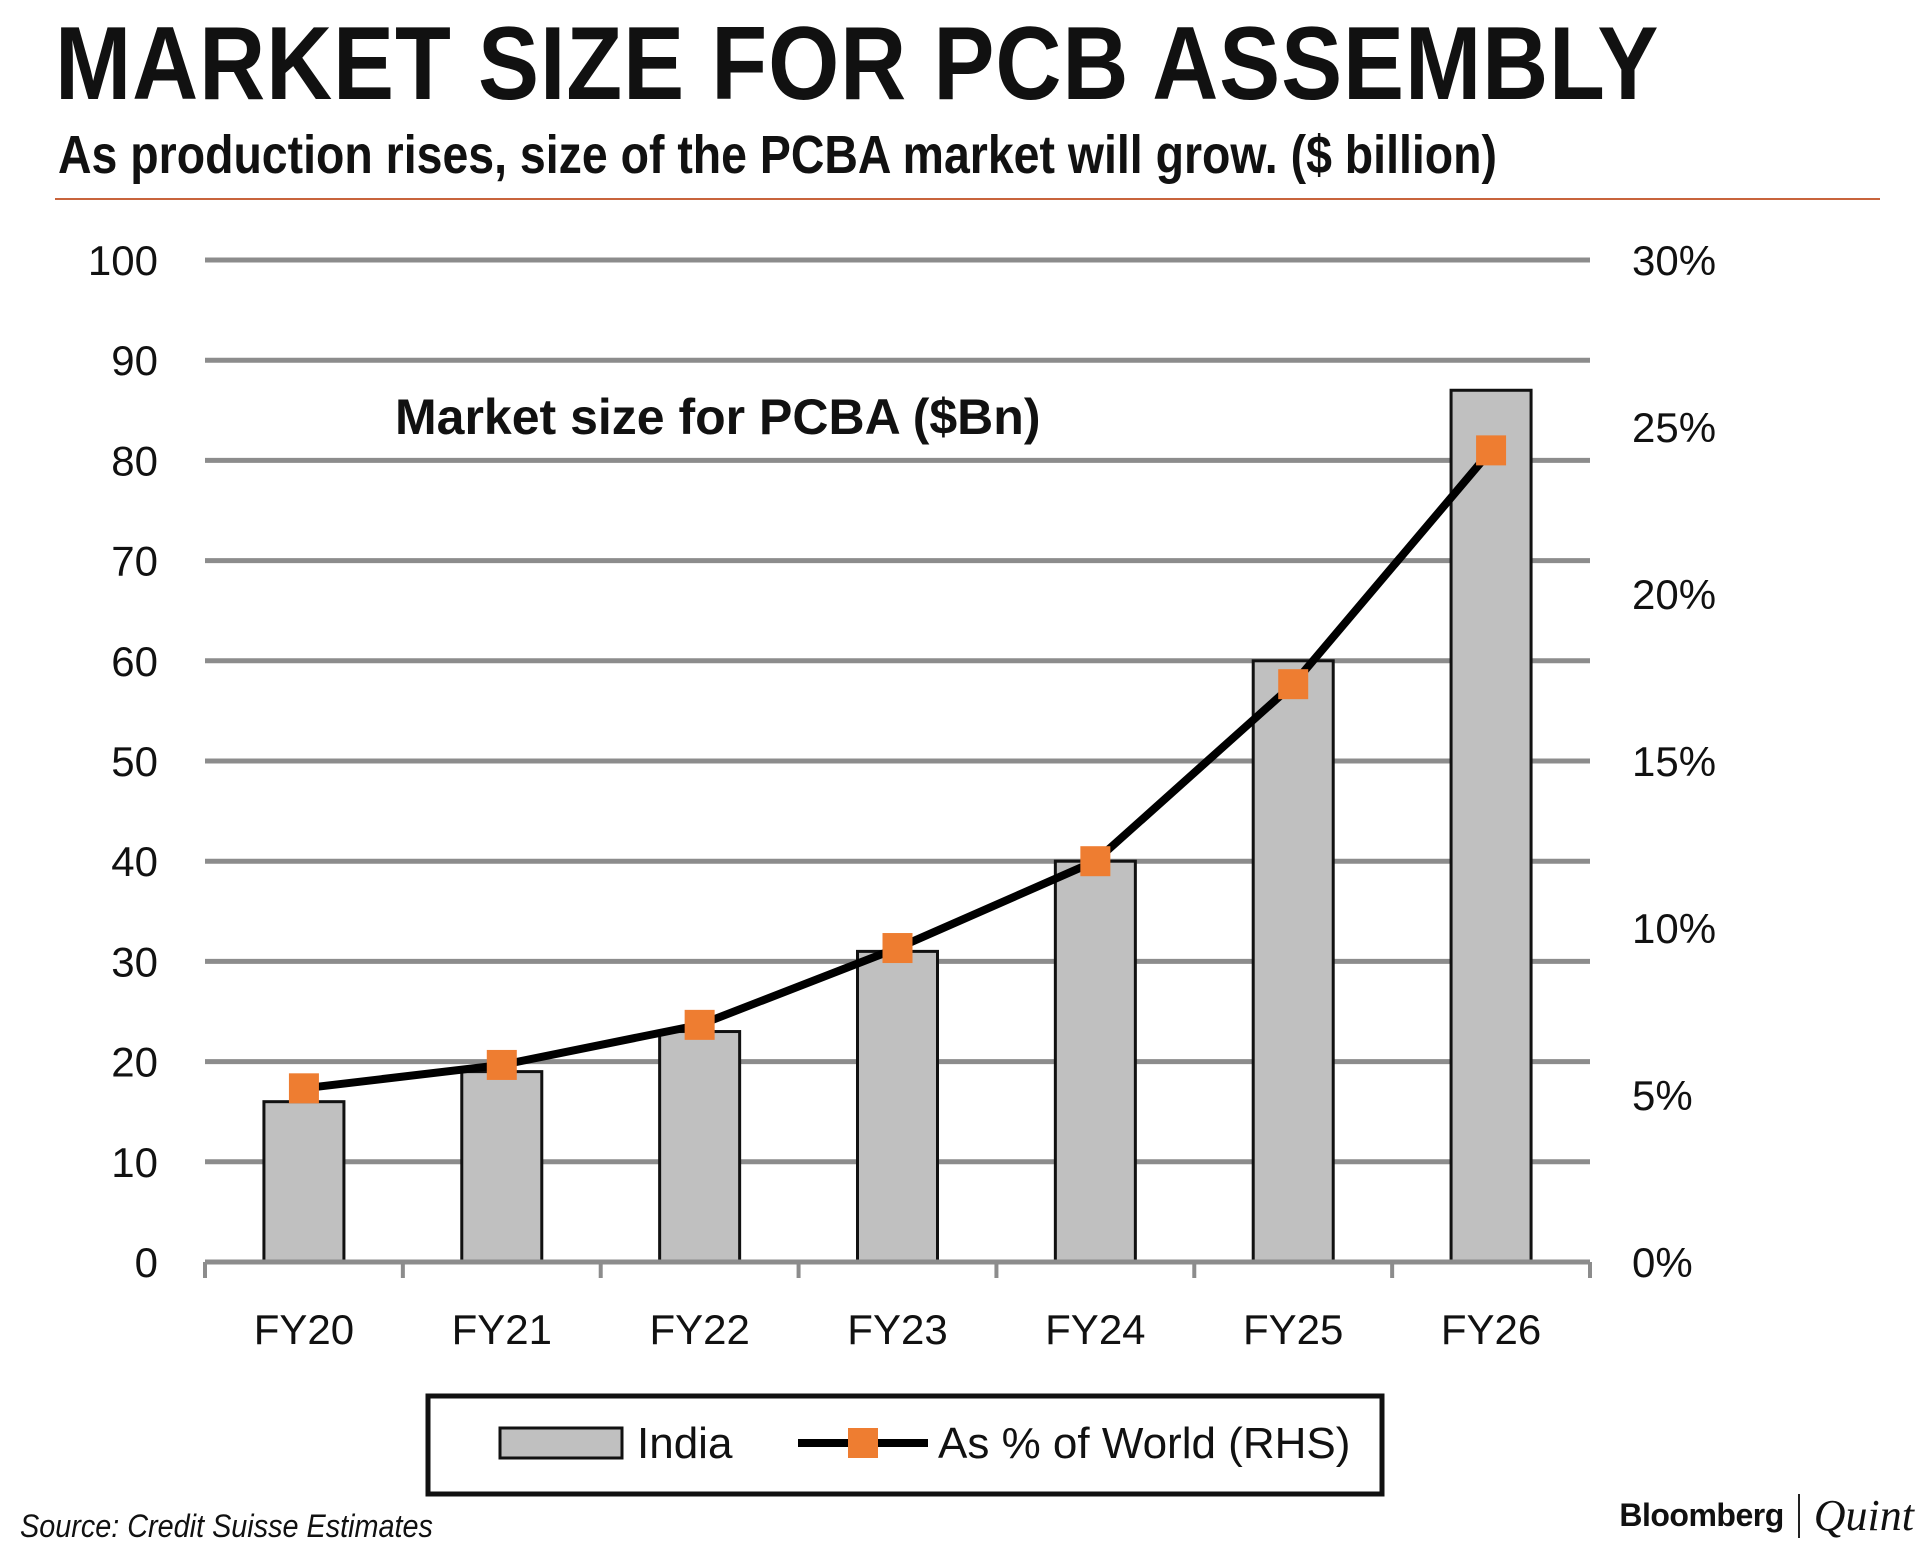  Describe the element at coordinates (897, 1106) in the screenshot. I see `bar-fy23` at that location.